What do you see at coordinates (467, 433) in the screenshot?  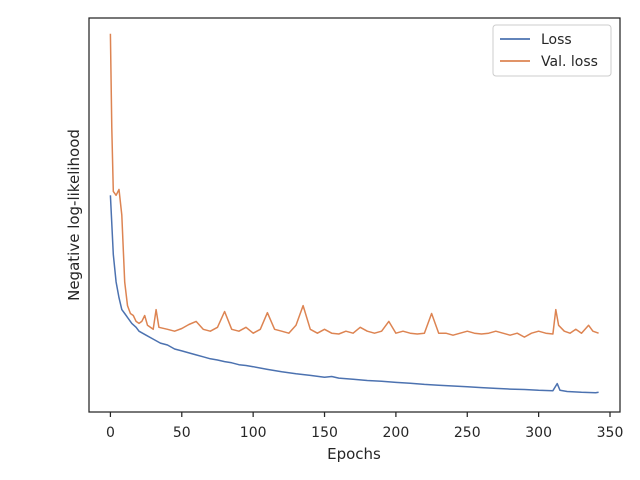 I see `x-tick-label: 250` at bounding box center [467, 433].